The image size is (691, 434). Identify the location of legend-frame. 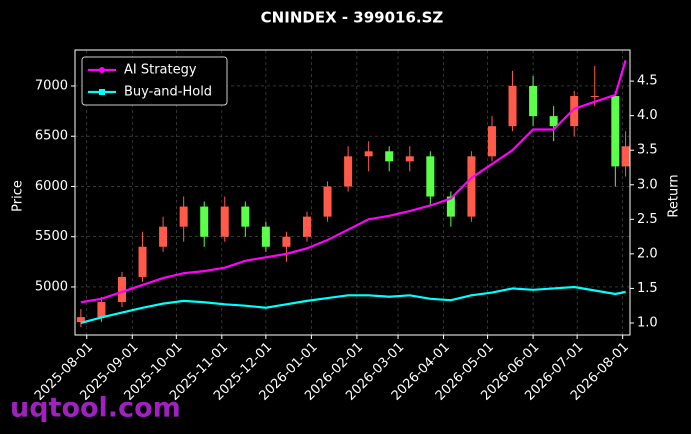
(154, 81).